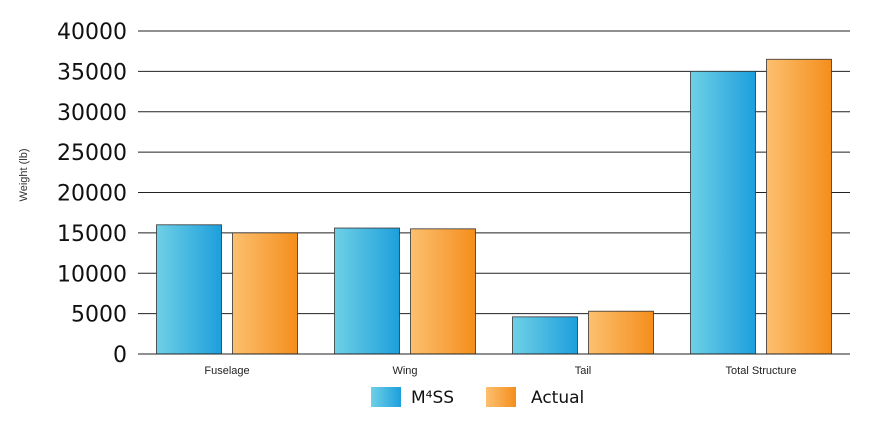  I want to click on x-category-label: Fuselage, so click(226, 371).